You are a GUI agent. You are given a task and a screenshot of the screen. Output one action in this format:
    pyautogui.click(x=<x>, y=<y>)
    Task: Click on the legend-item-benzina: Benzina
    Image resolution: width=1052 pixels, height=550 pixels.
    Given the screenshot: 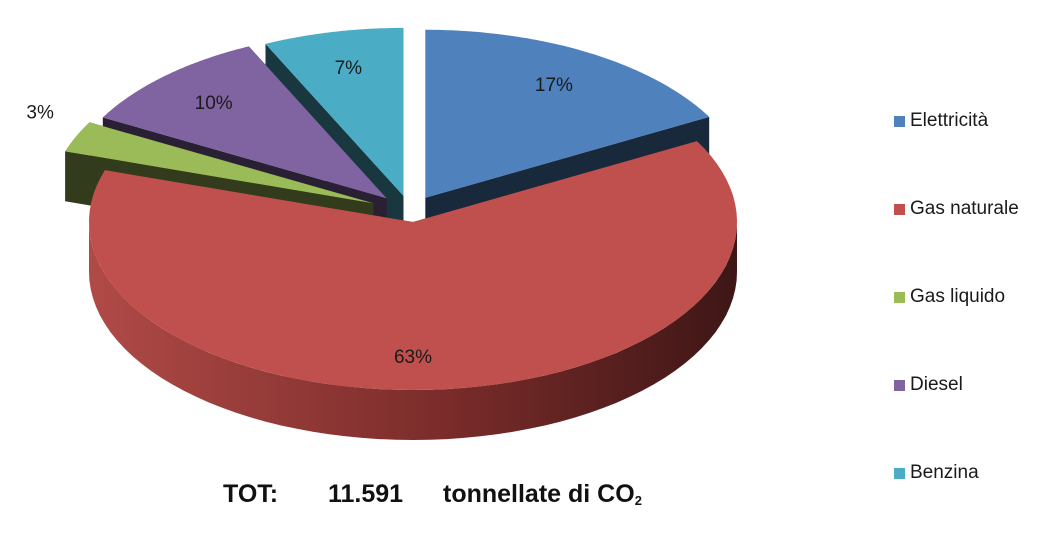 What is the action you would take?
    pyautogui.click(x=973, y=473)
    